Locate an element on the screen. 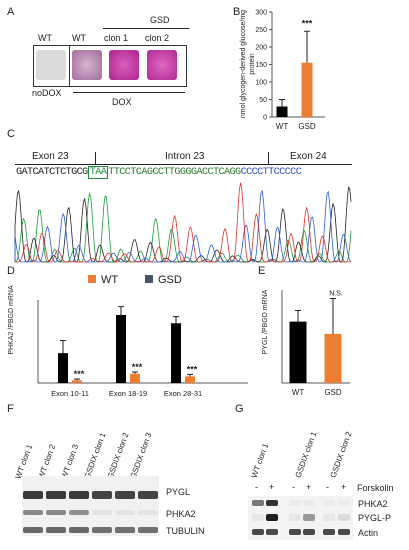  y-tick-label: 50 is located at coordinates (263, 100).